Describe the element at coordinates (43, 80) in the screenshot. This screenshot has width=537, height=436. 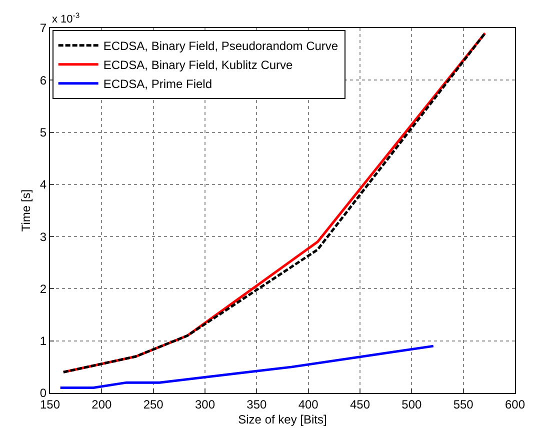
I see `y-tick-label: 6` at that location.